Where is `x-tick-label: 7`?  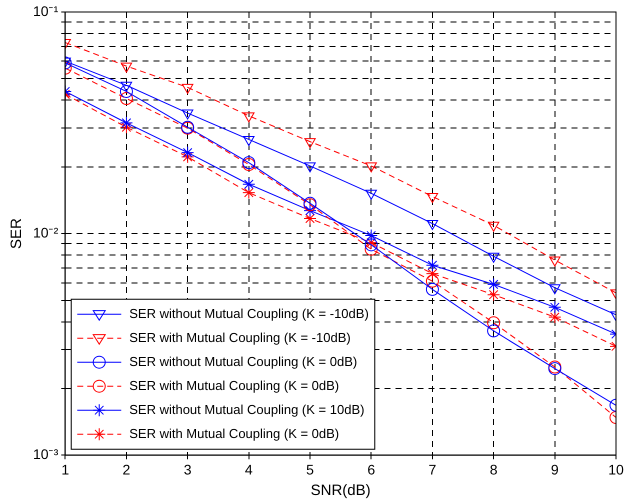
x-tick-label: 7 is located at coordinates (432, 469).